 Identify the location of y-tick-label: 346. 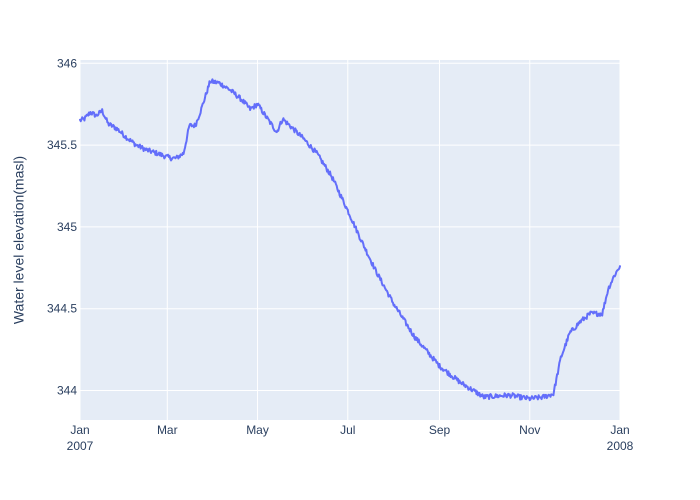
(67, 63).